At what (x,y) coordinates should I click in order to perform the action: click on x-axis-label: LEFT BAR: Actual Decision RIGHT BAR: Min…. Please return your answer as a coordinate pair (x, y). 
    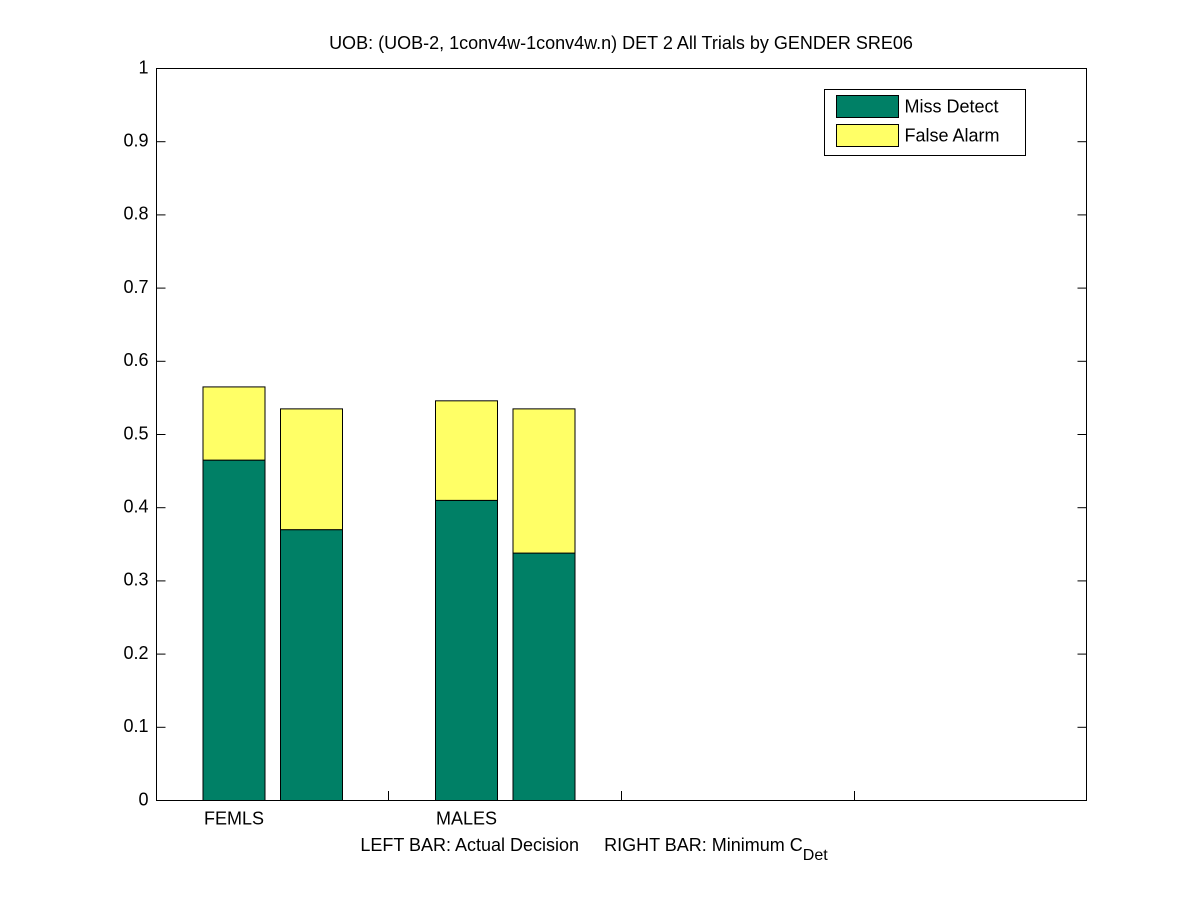
    Looking at the image, I should click on (594, 849).